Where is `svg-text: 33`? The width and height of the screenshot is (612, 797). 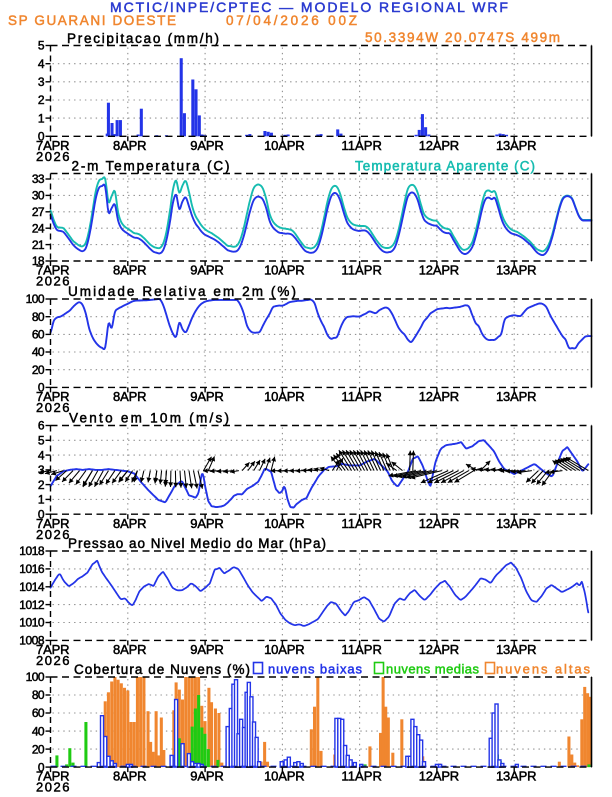 svg-text: 33 is located at coordinates (38, 179).